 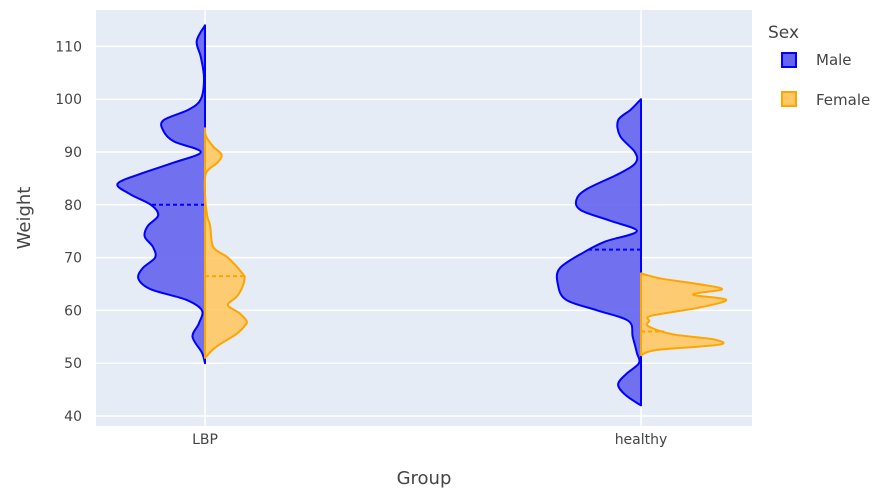 What do you see at coordinates (641, 440) in the screenshot?
I see `x-tick-label: healthy` at bounding box center [641, 440].